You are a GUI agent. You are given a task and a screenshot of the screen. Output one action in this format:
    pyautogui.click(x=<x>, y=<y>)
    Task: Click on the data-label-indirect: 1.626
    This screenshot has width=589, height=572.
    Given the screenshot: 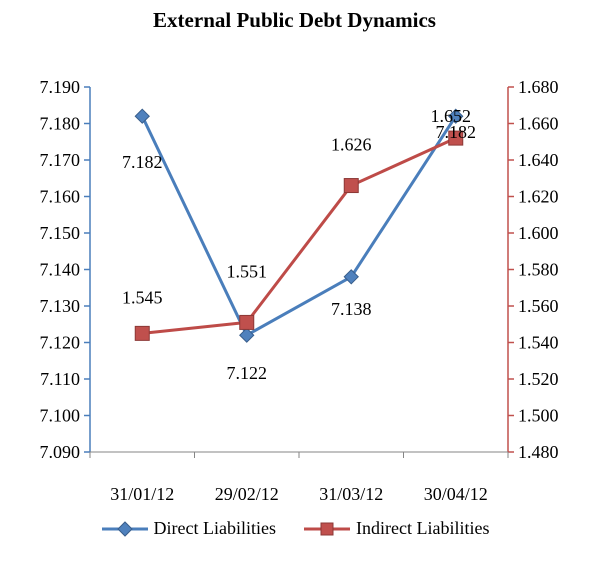 What is the action you would take?
    pyautogui.click(x=351, y=145)
    